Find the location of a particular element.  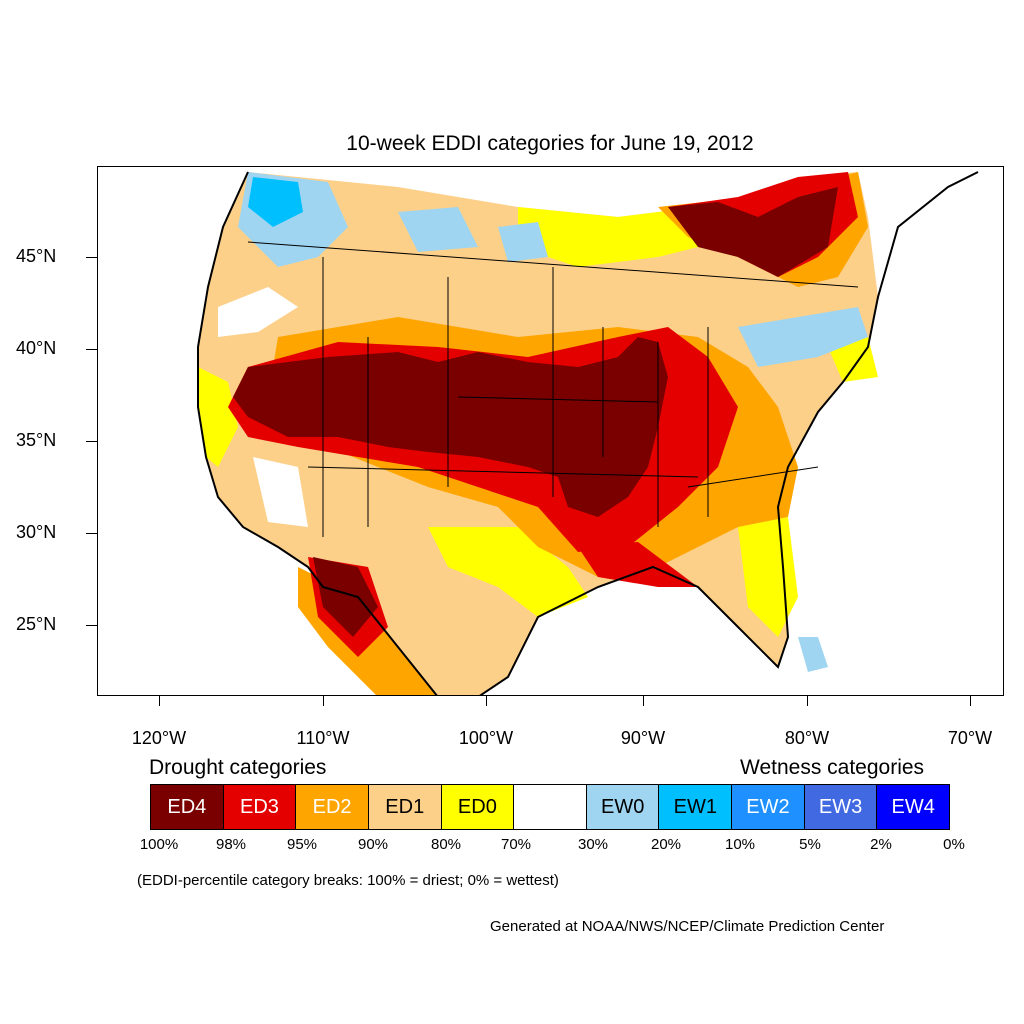

pct-break-95: 95% is located at coordinates (302, 844).